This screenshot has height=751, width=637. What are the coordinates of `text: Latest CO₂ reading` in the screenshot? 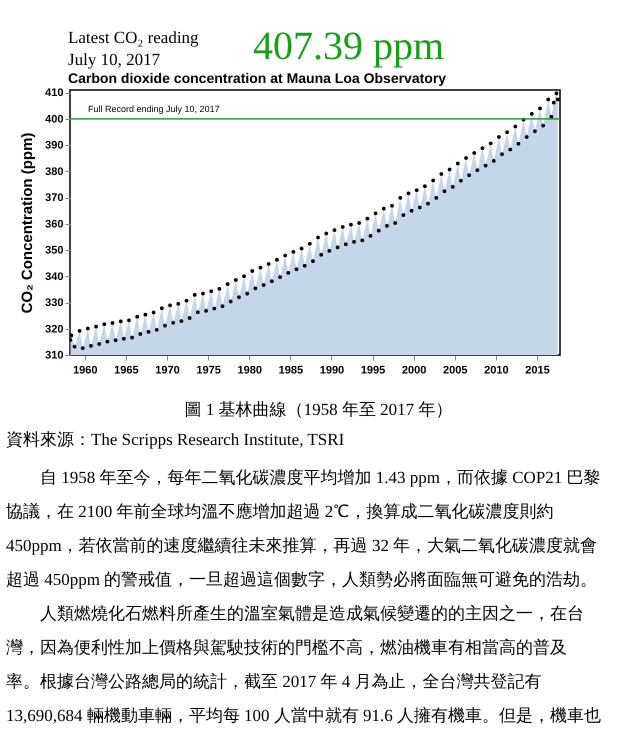 It's located at (133, 38).